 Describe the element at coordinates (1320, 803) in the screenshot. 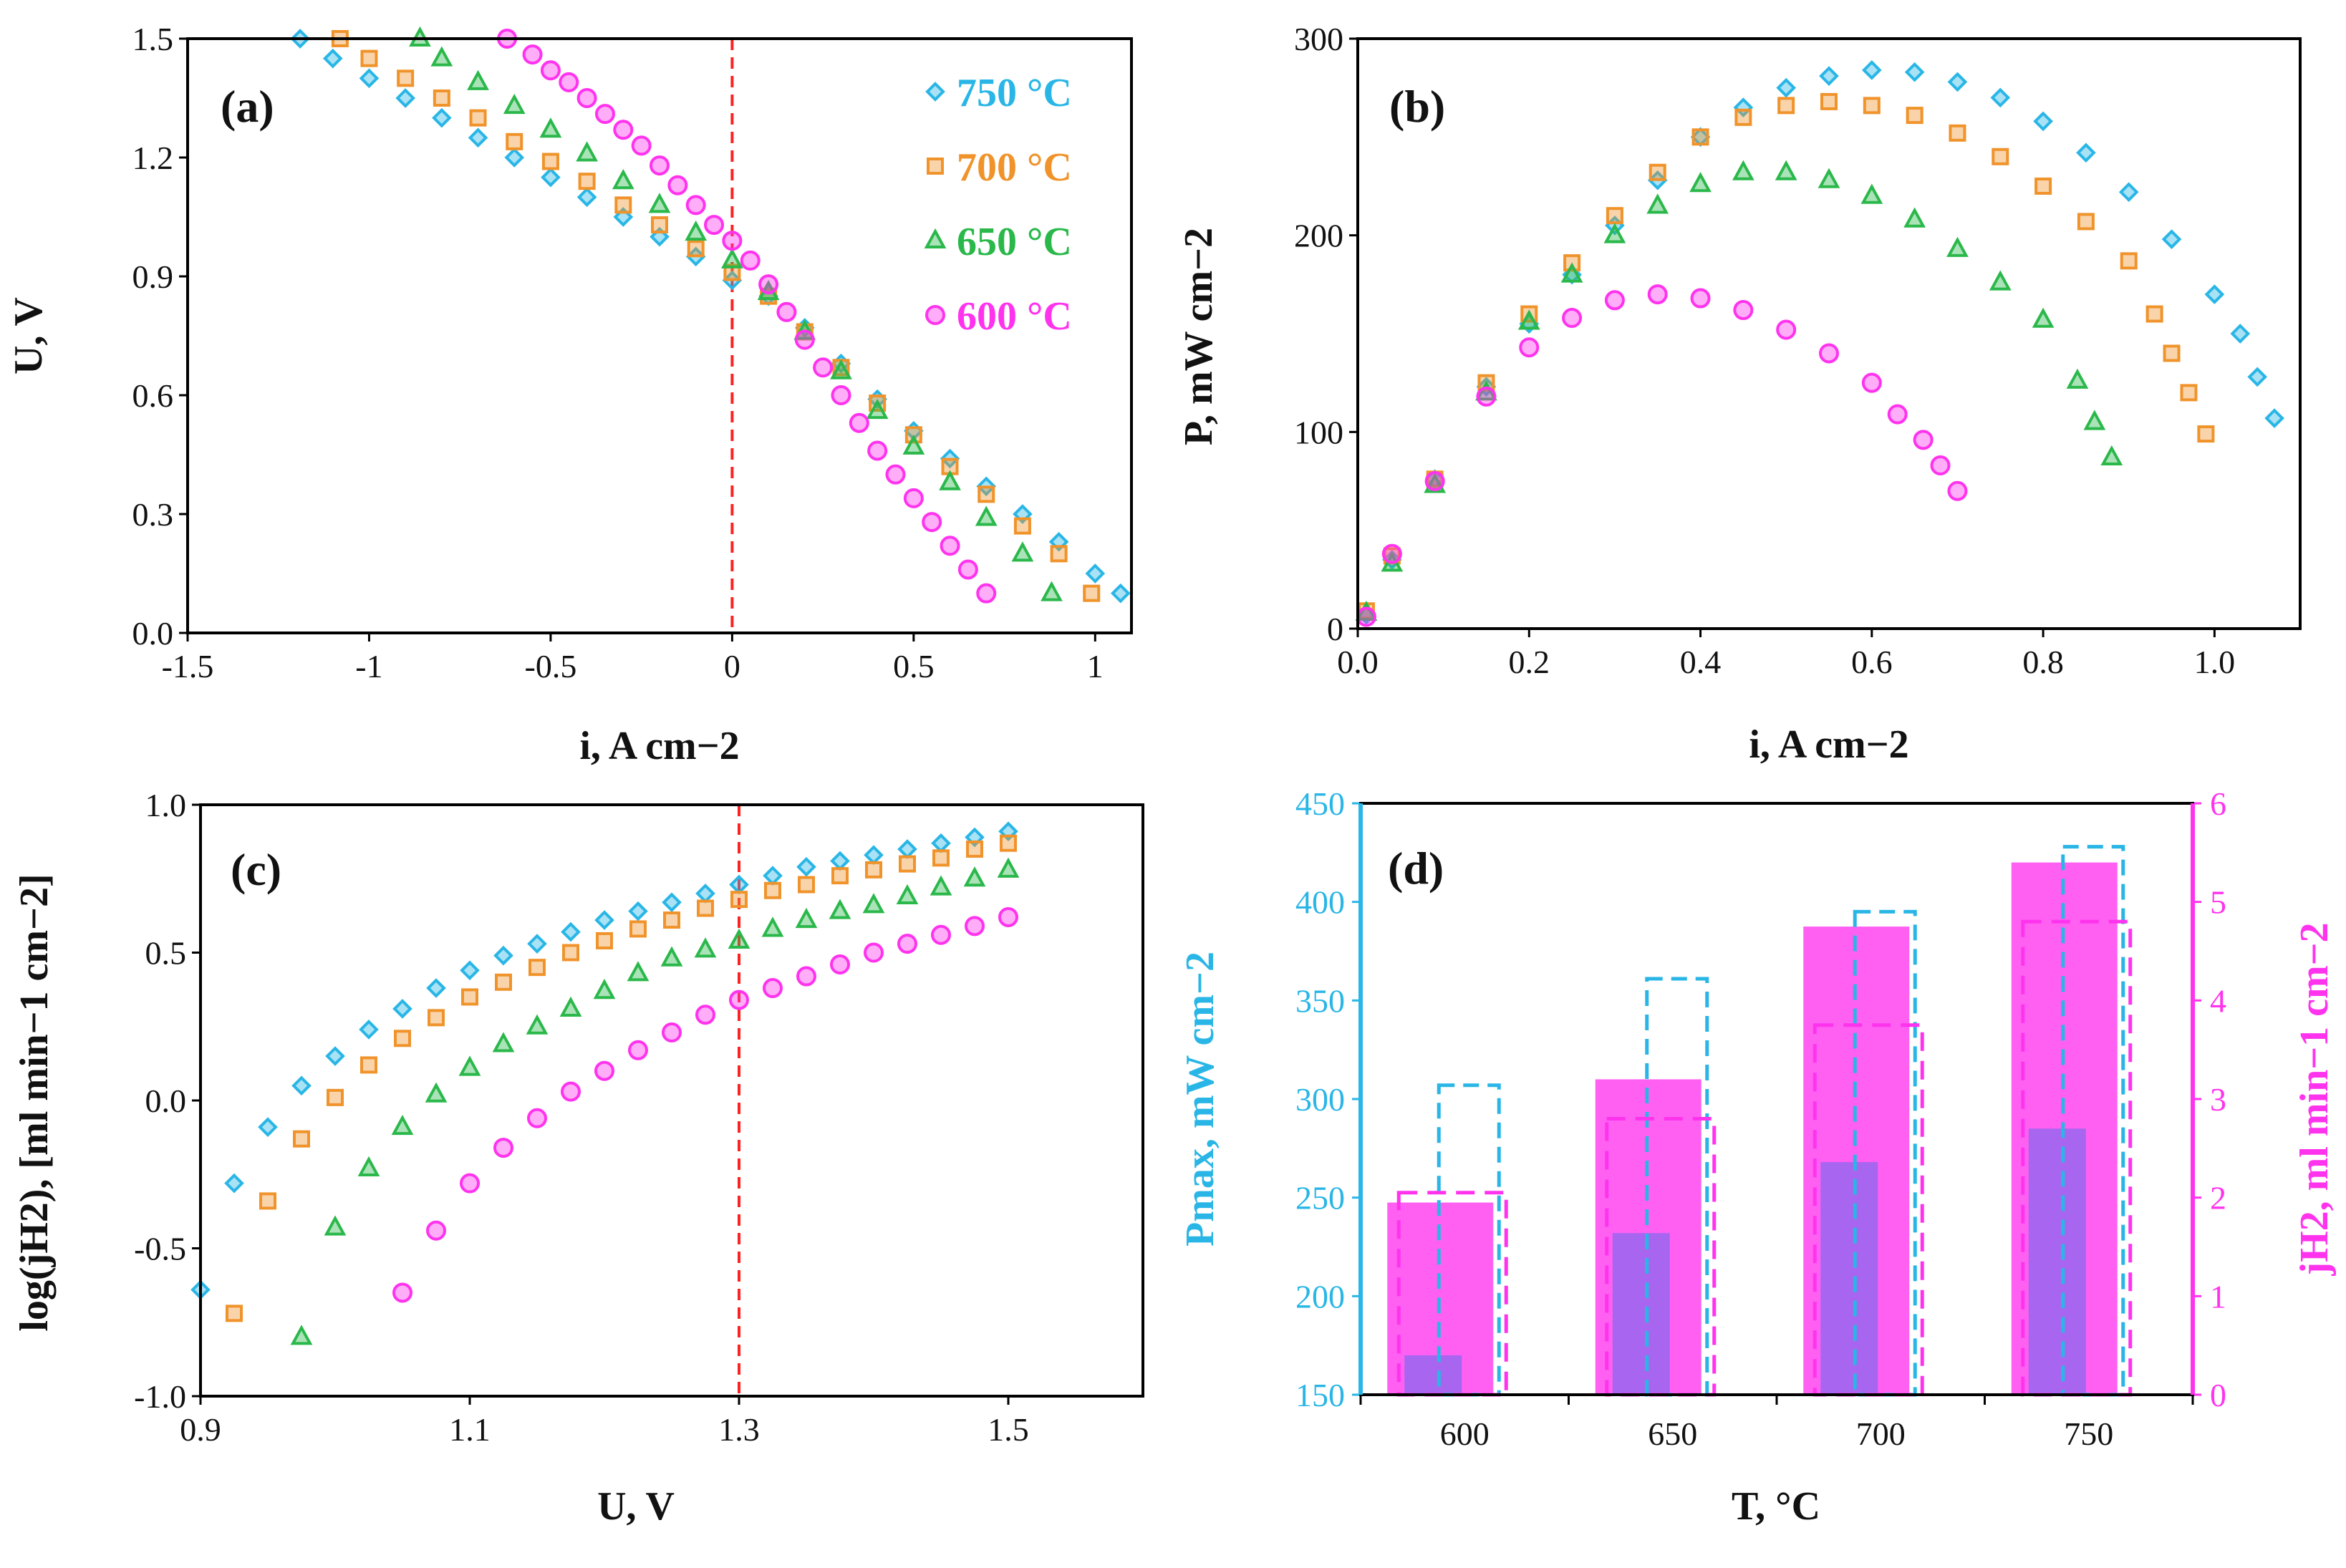

I see `y-left-tick-label: 450` at that location.